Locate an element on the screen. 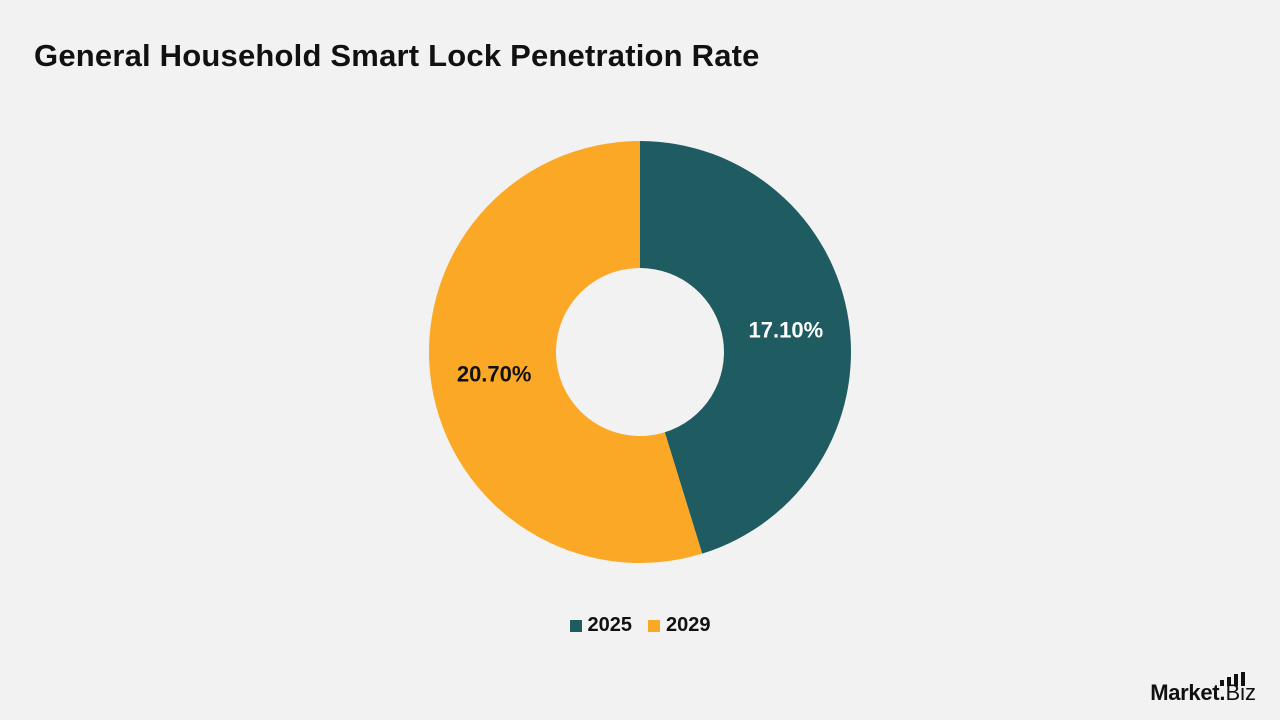 The width and height of the screenshot is (1280, 720). slice-labels: 17.10% 20.70% is located at coordinates (640, 352).